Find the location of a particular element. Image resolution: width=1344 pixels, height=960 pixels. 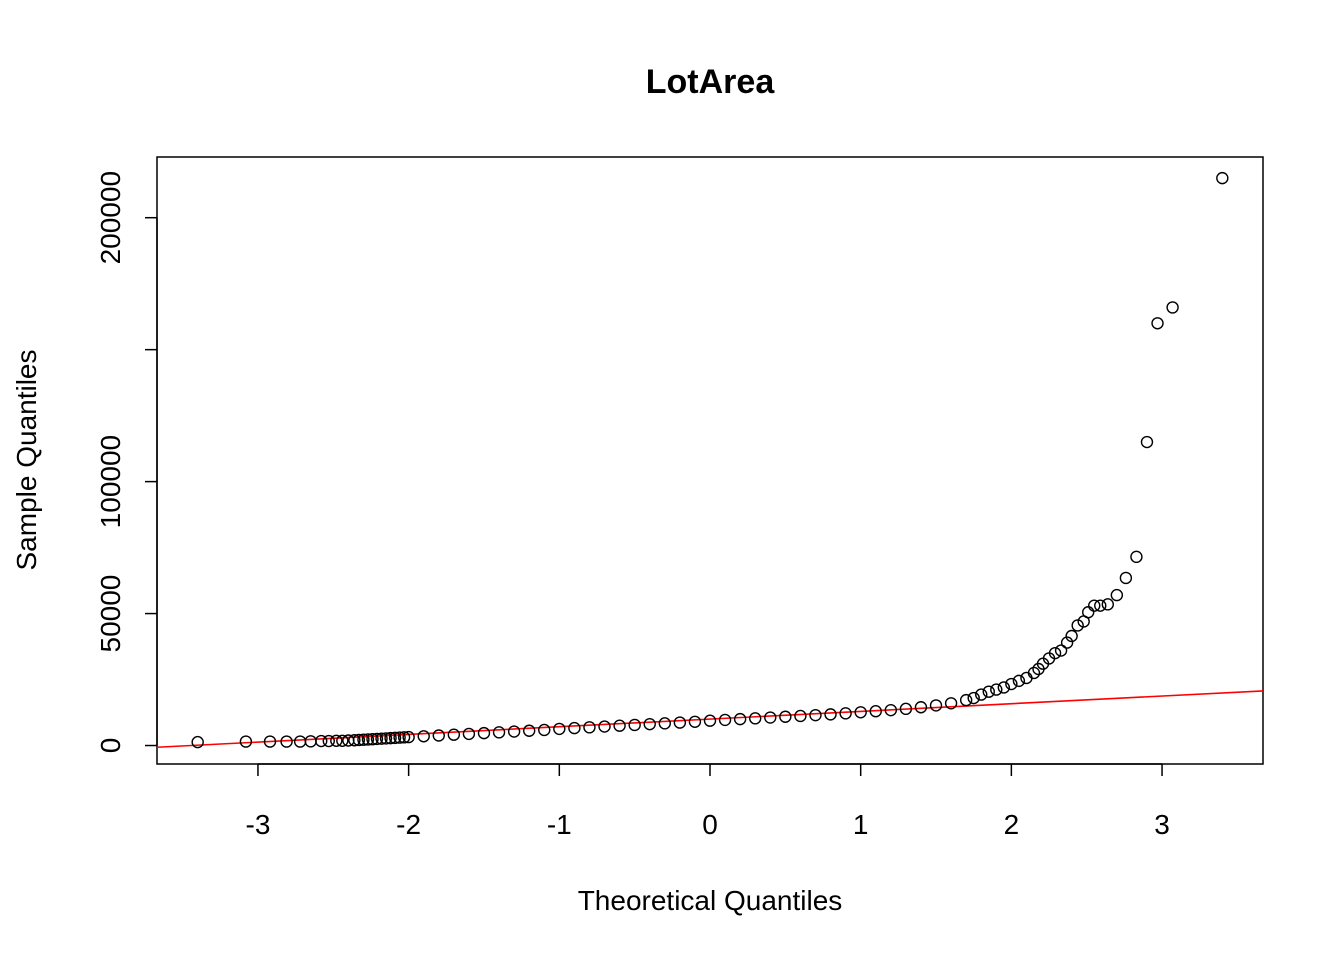

y-axis: 0 50000 100000 200000 is located at coordinates (126, 462).